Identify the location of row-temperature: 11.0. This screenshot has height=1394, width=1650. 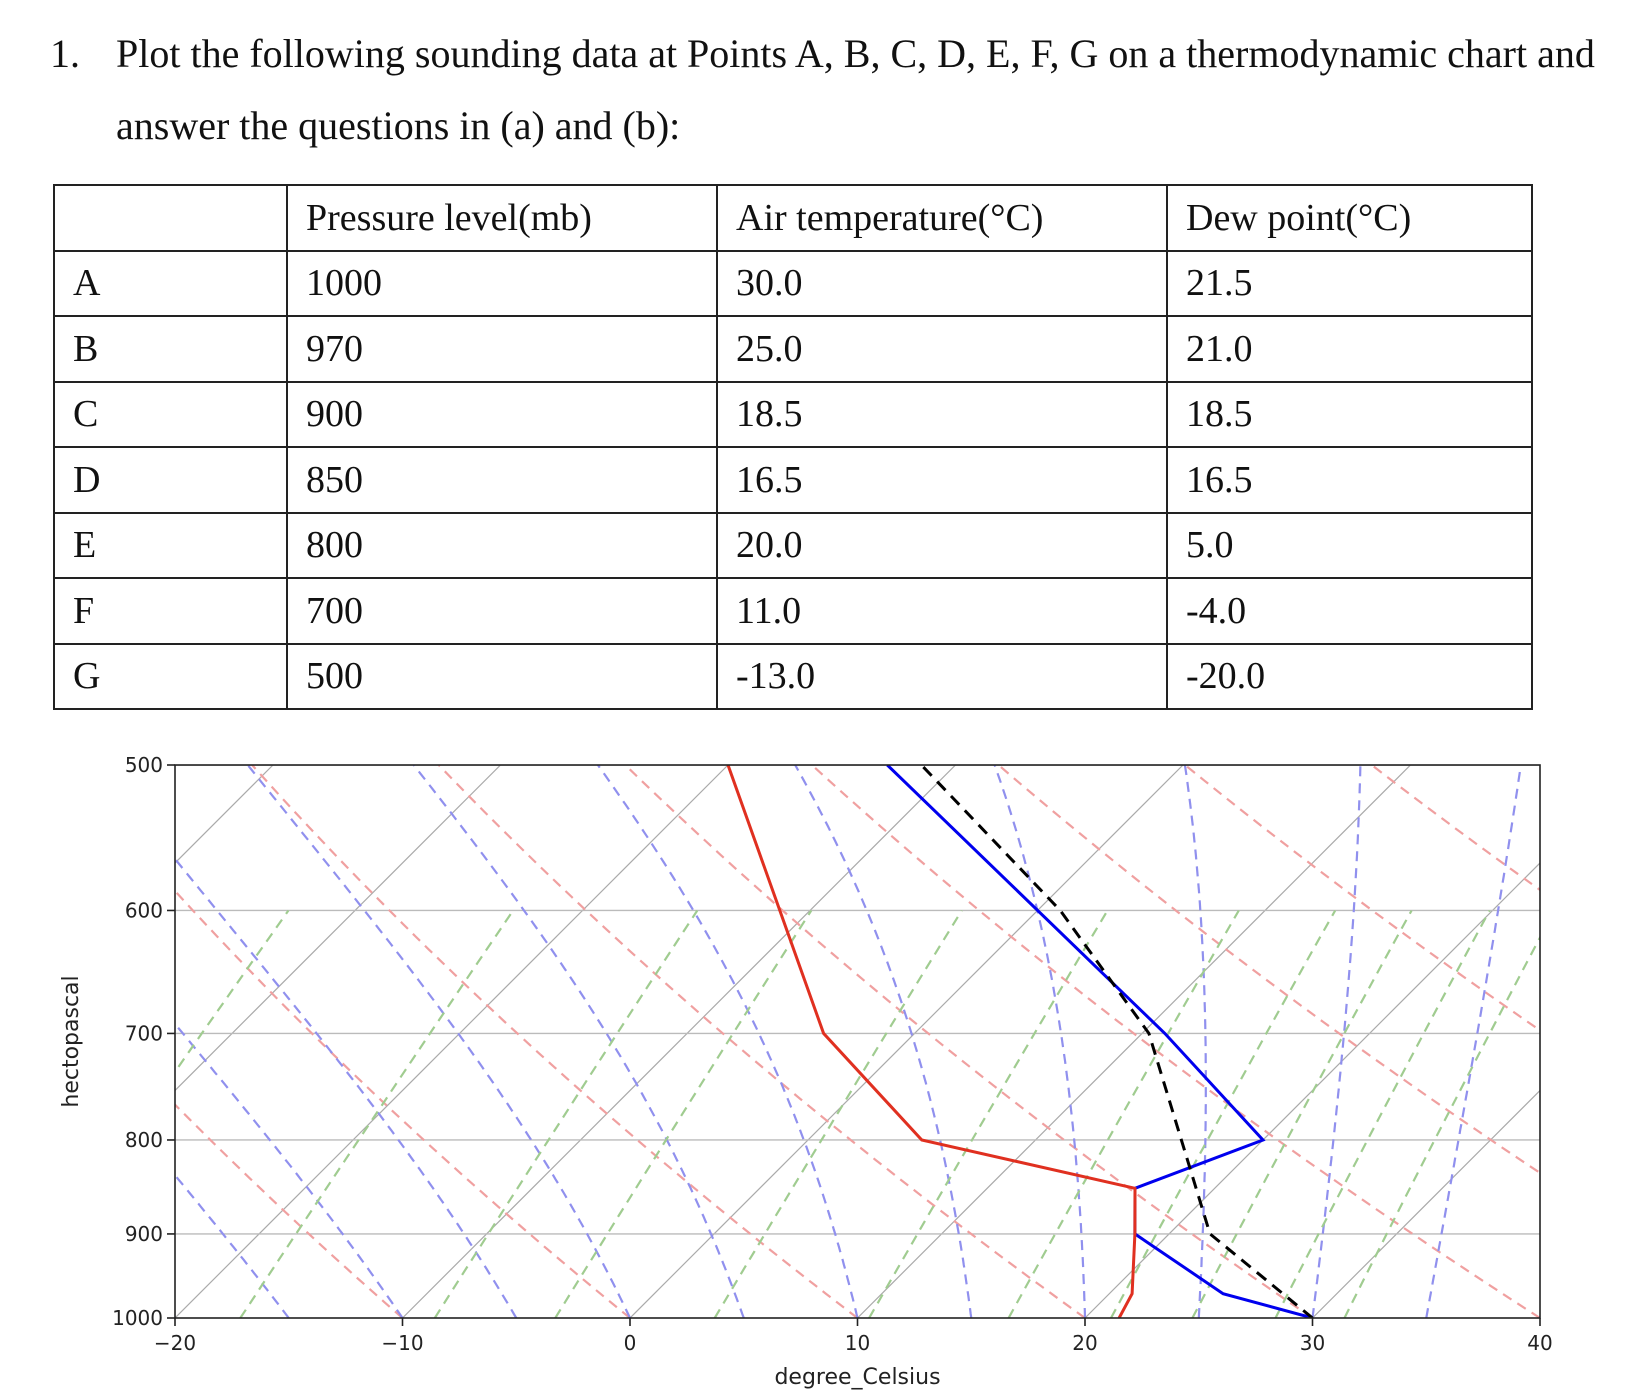
(942, 611).